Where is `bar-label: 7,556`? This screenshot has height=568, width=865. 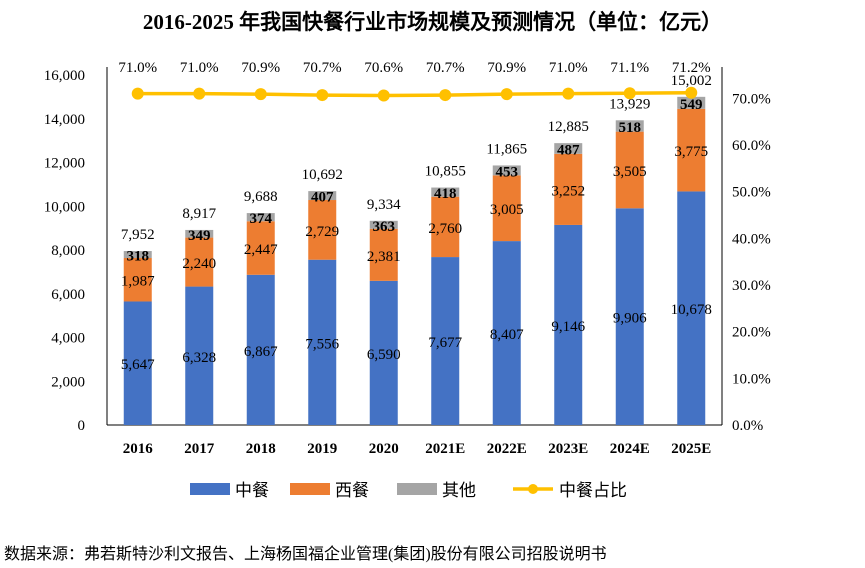
bar-label: 7,556 is located at coordinates (322, 344).